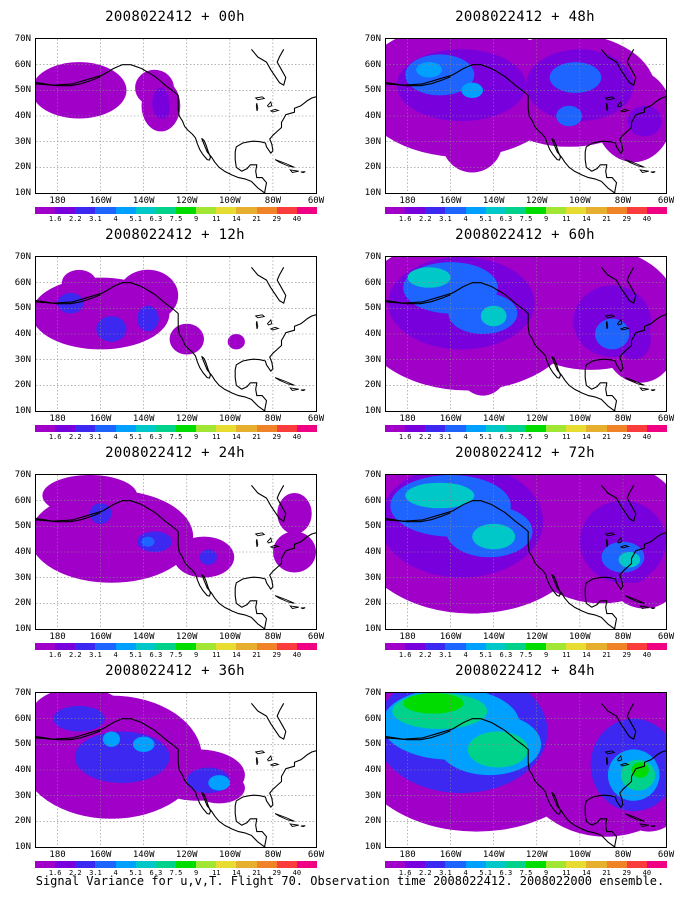 Image resolution: width=700 pixels, height=900 pixels. What do you see at coordinates (372, 308) in the screenshot?
I see `latitude-label: 50N` at bounding box center [372, 308].